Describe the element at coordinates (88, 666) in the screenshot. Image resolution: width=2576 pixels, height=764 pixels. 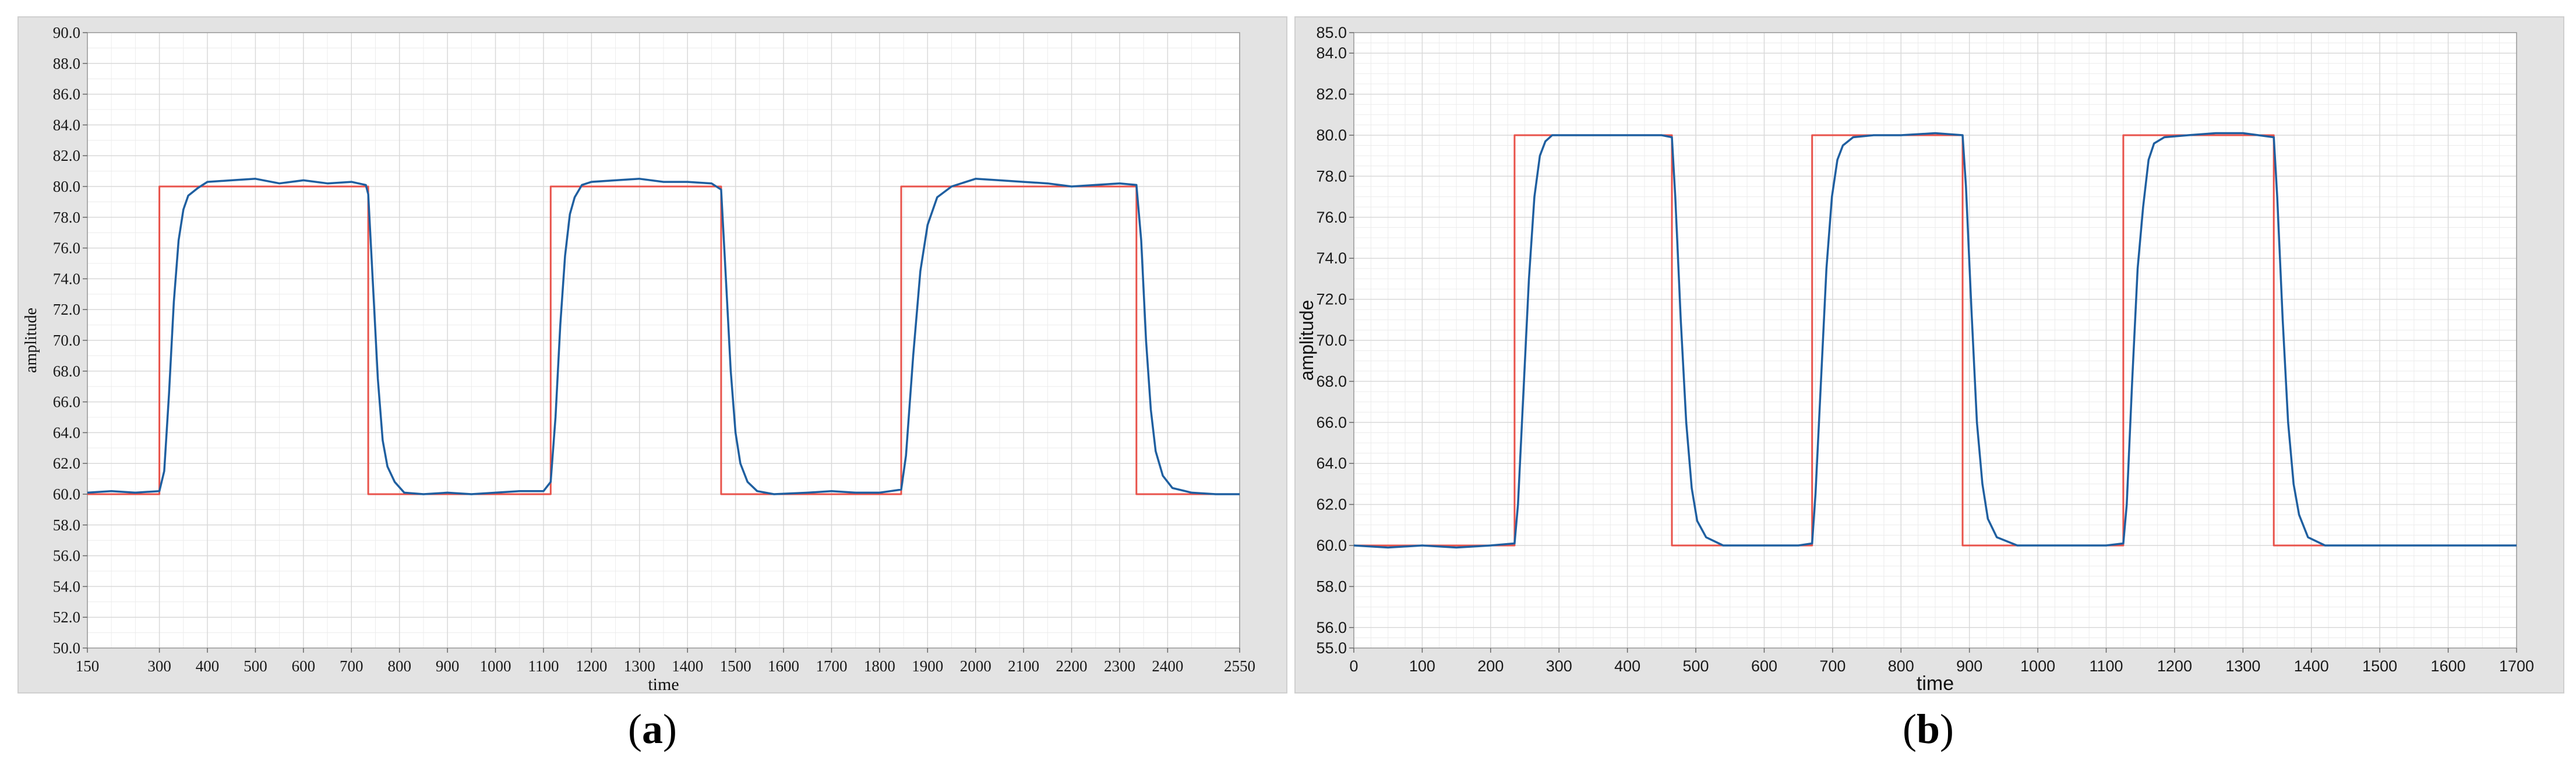
I see `x-tick-label: 150` at that location.